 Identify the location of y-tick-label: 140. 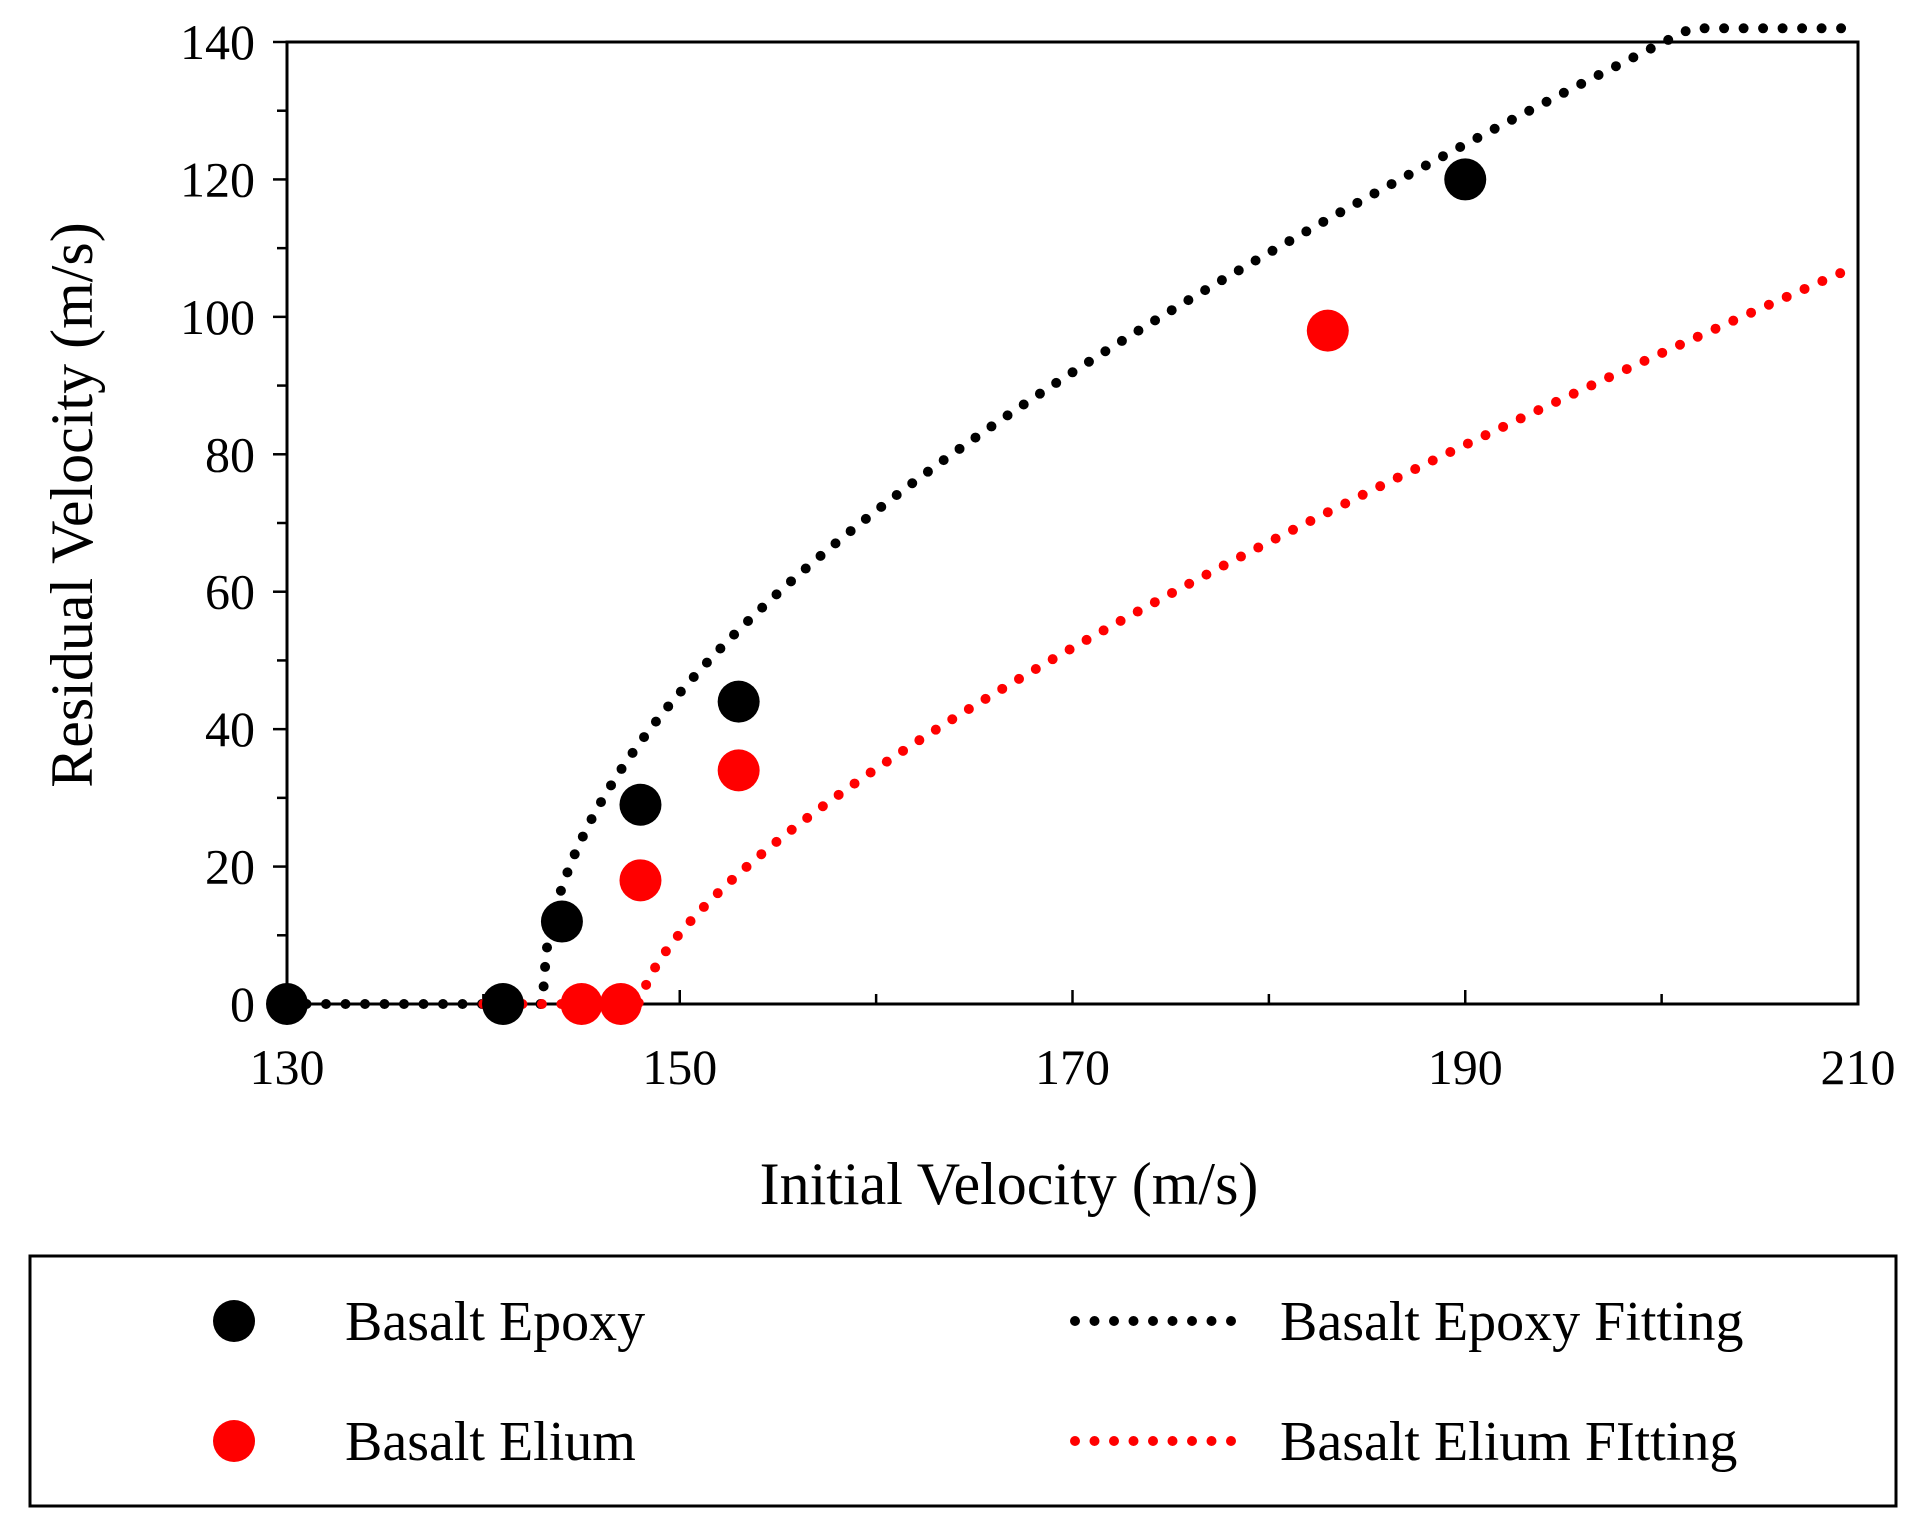
(217, 42).